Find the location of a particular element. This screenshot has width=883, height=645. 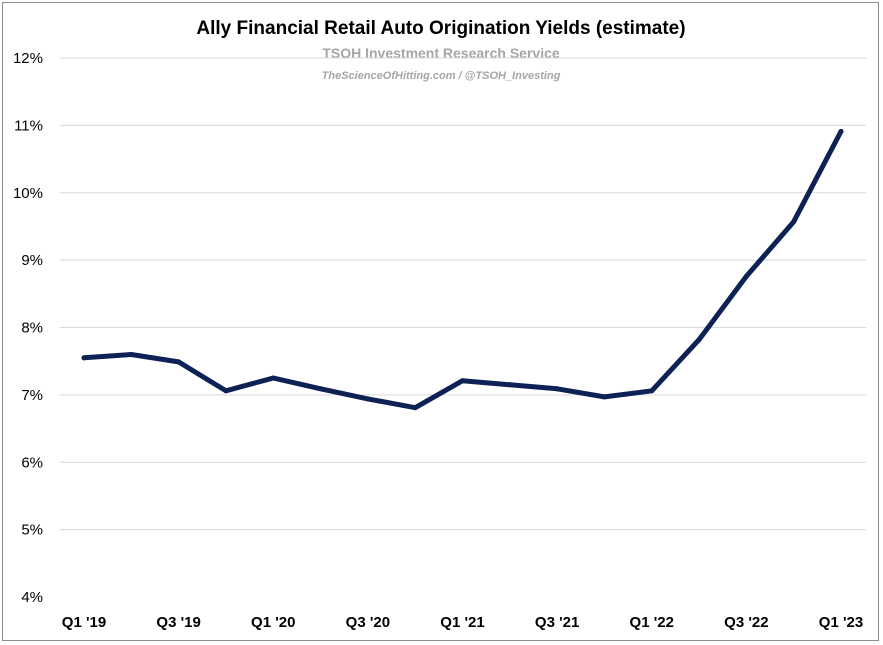

x-tick-label: Q1 '21 is located at coordinates (462, 622).